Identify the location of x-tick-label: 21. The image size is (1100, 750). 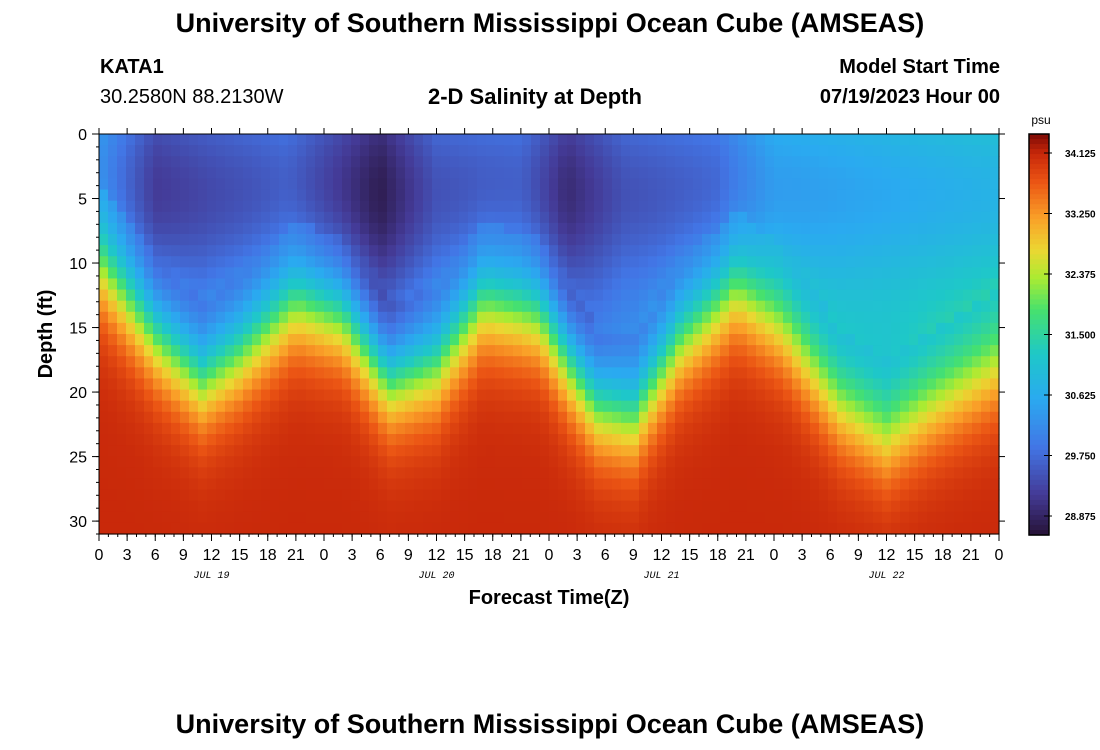
(296, 555).